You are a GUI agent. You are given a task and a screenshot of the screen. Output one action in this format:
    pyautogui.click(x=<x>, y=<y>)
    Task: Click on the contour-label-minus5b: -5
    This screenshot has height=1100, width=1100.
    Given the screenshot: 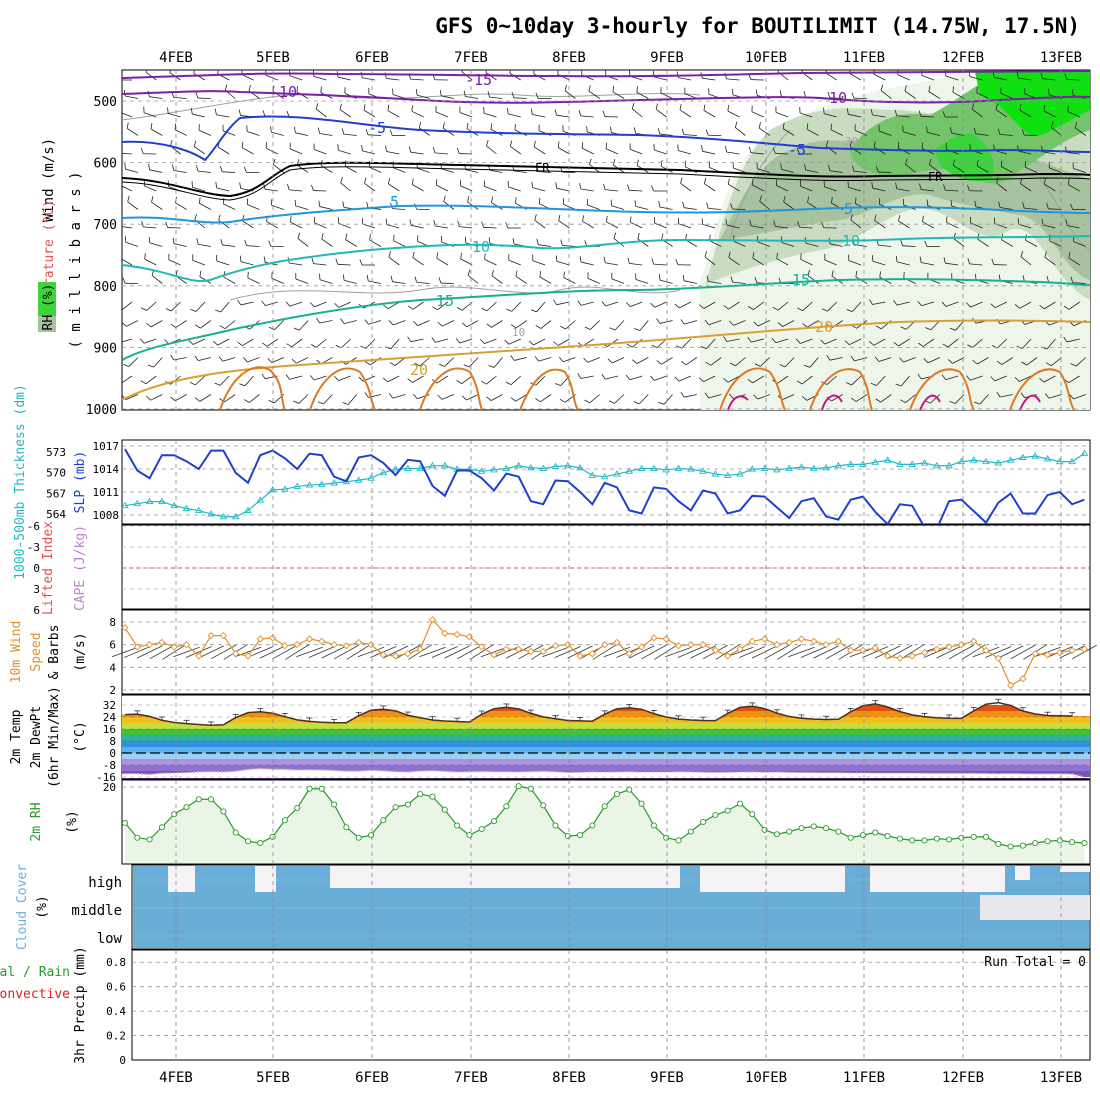 What is the action you would take?
    pyautogui.click(x=797, y=150)
    